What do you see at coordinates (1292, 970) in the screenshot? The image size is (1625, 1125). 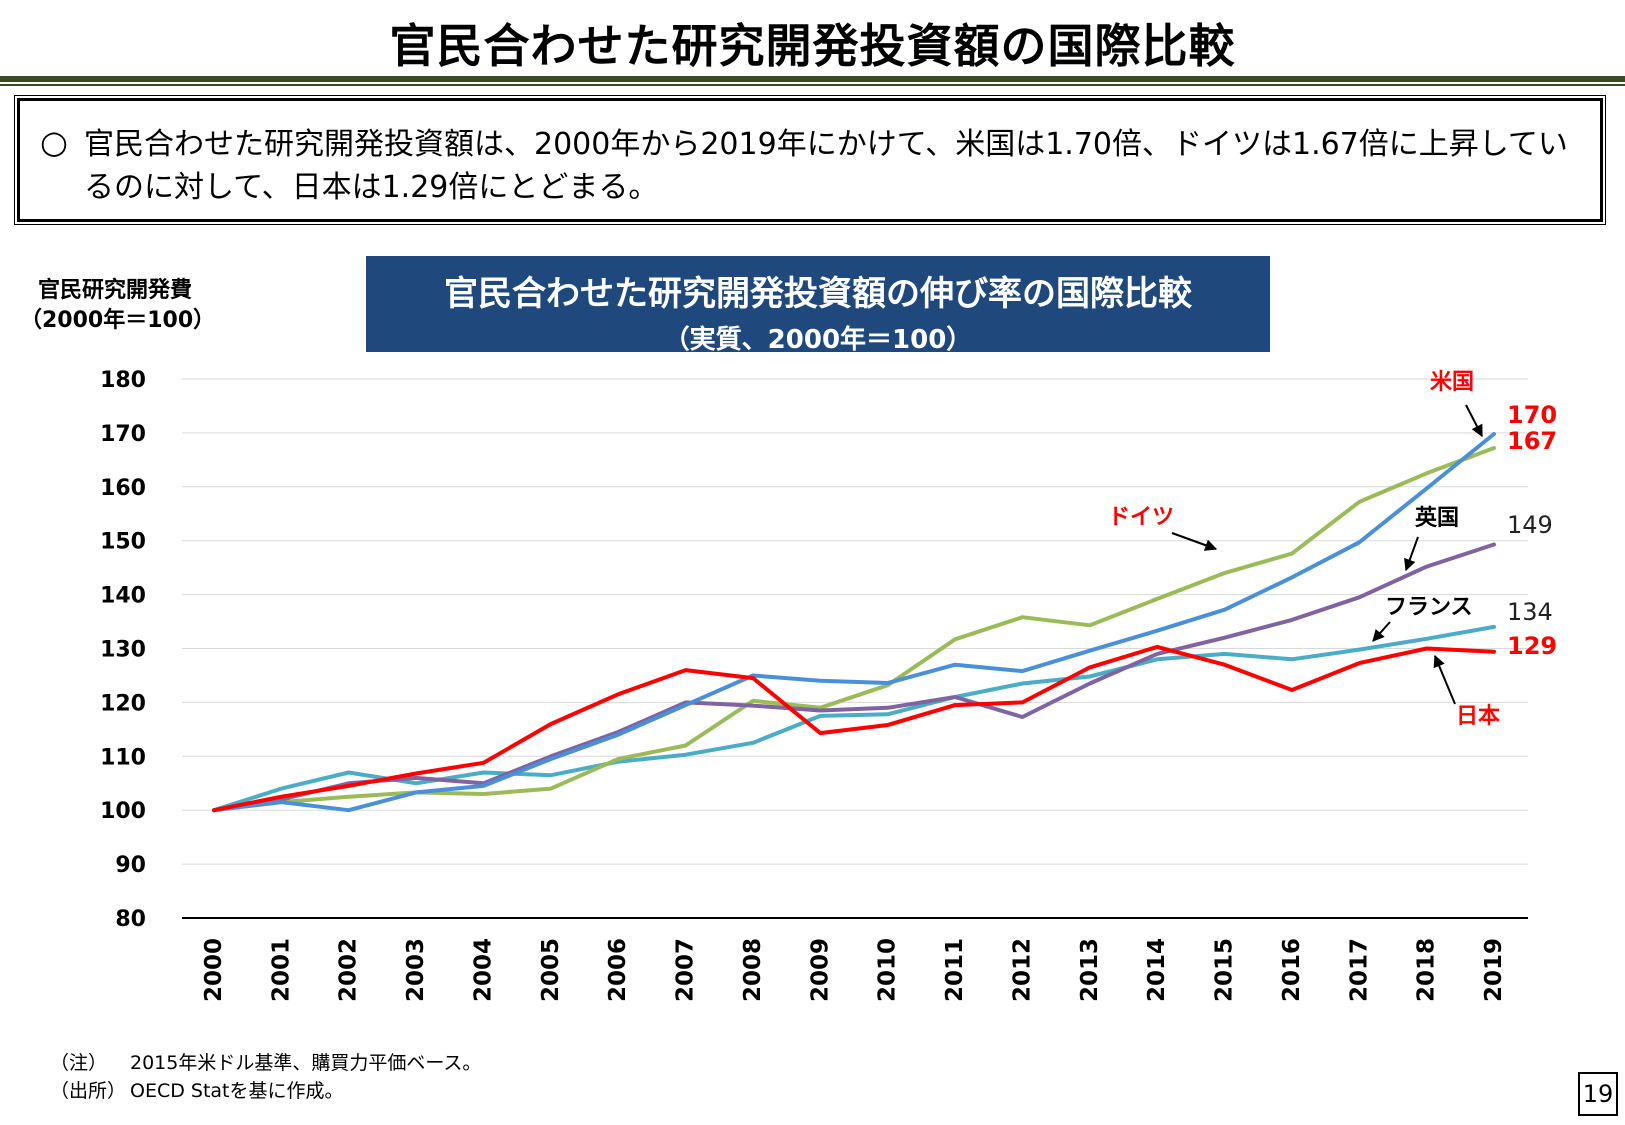 I see `x-tick-label: 2016` at bounding box center [1292, 970].